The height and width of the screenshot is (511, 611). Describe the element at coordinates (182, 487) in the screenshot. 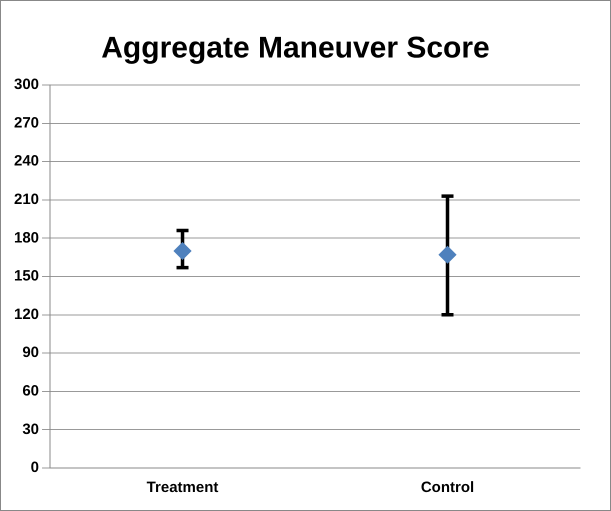

I see `x-tick-label: Treatment` at that location.